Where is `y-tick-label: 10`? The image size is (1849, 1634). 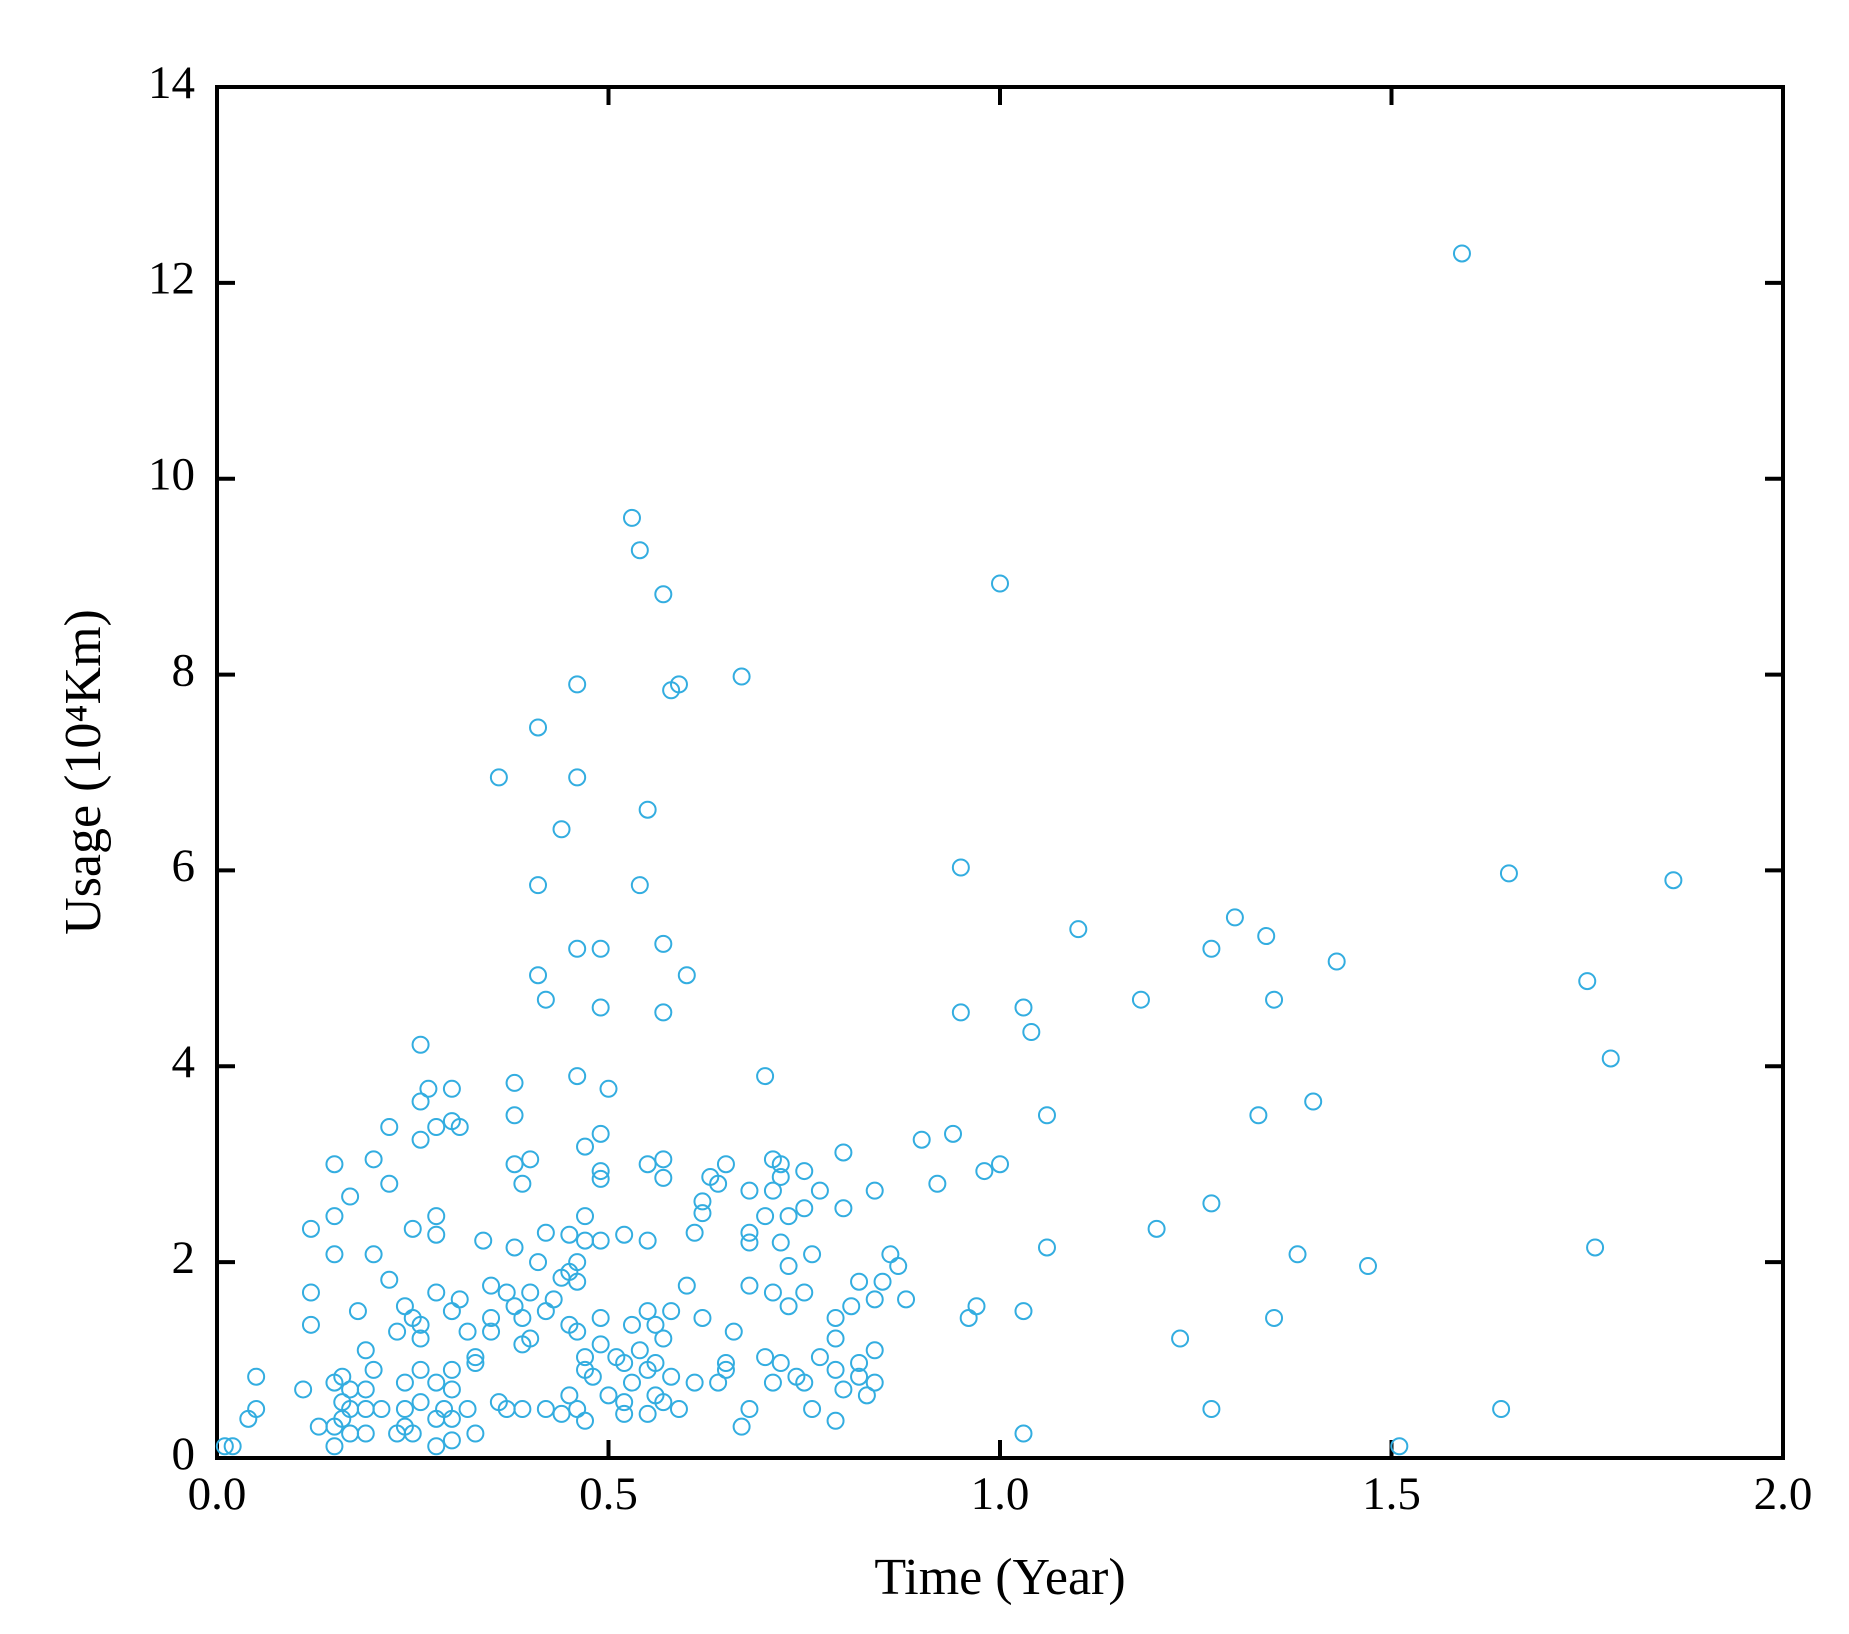
y-tick-label: 10 is located at coordinates (171, 474).